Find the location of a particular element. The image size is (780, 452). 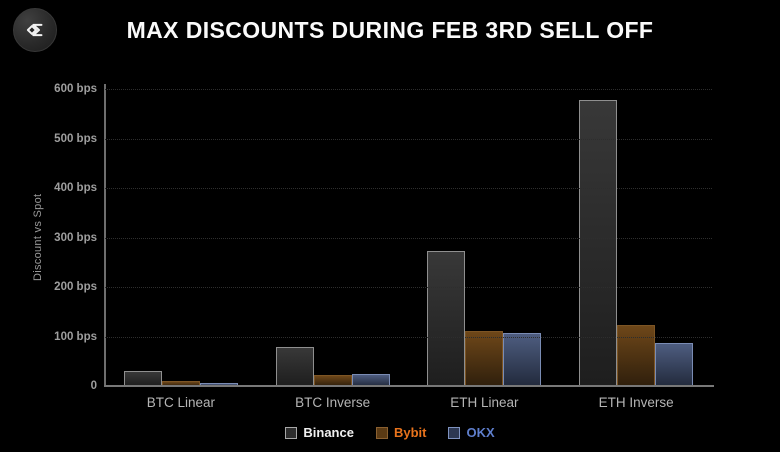

legend: Binance Bybit OKX is located at coordinates (390, 432).